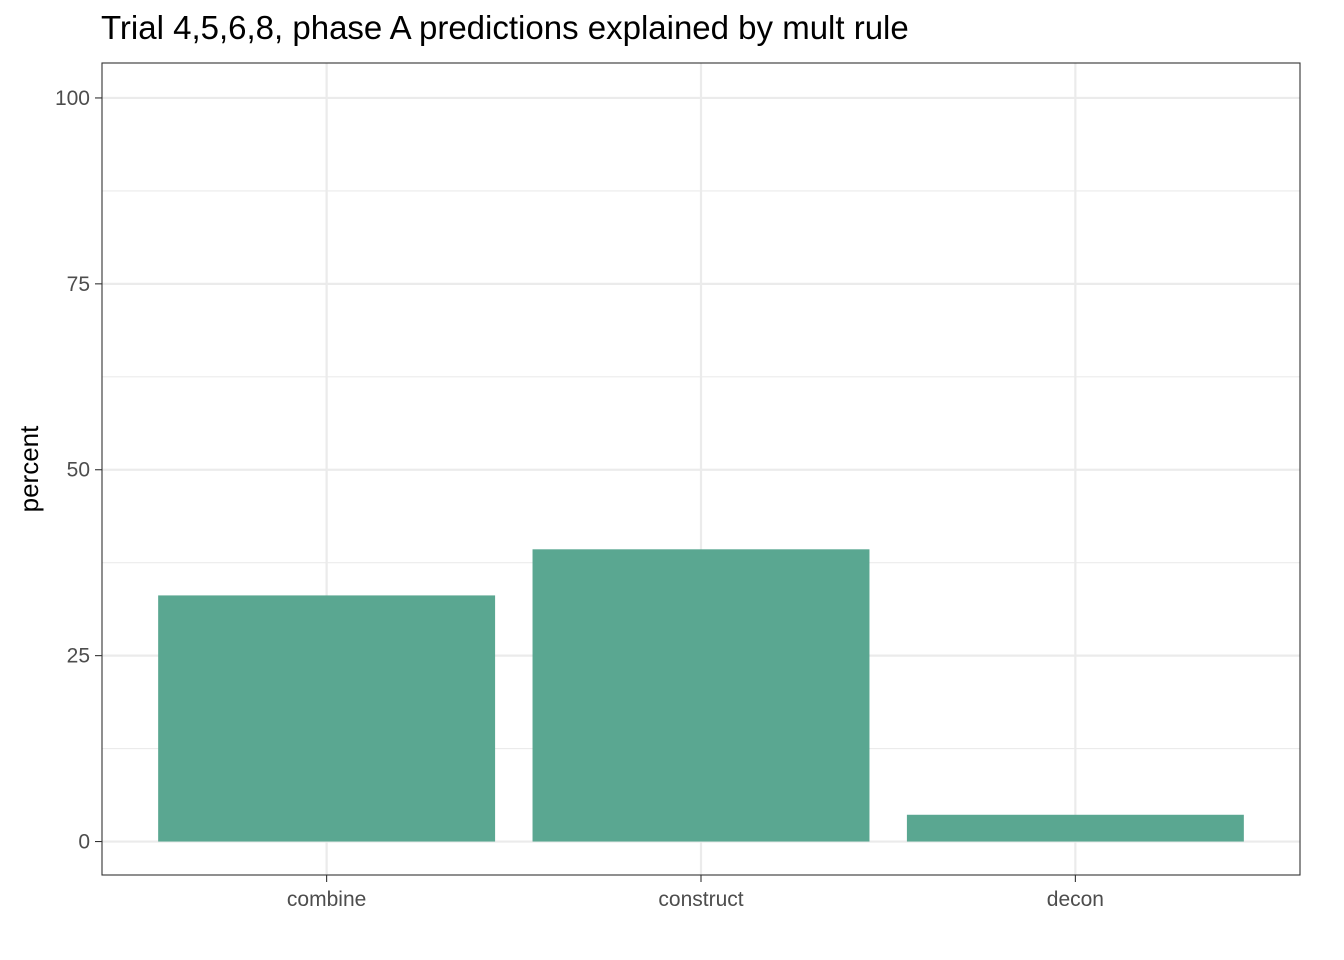  Describe the element at coordinates (1075, 828) in the screenshot. I see `bar-decon` at that location.